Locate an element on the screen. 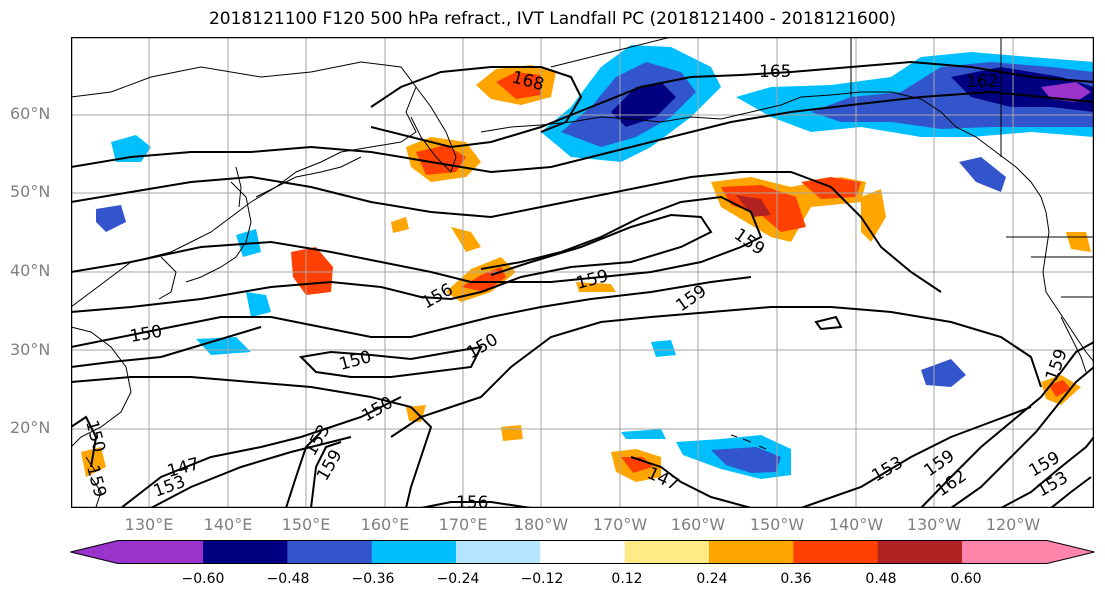 This screenshot has width=1105, height=601. colorbar-tick: −0.36 is located at coordinates (373, 579).